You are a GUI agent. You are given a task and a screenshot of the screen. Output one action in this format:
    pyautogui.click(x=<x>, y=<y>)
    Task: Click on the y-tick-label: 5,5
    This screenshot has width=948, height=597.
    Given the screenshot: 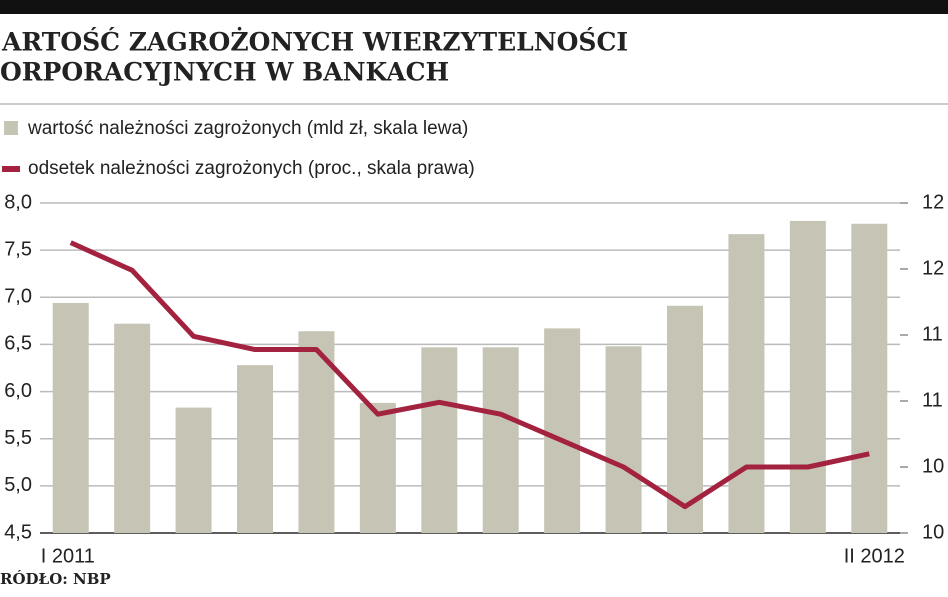 What is the action you would take?
    pyautogui.click(x=18, y=438)
    